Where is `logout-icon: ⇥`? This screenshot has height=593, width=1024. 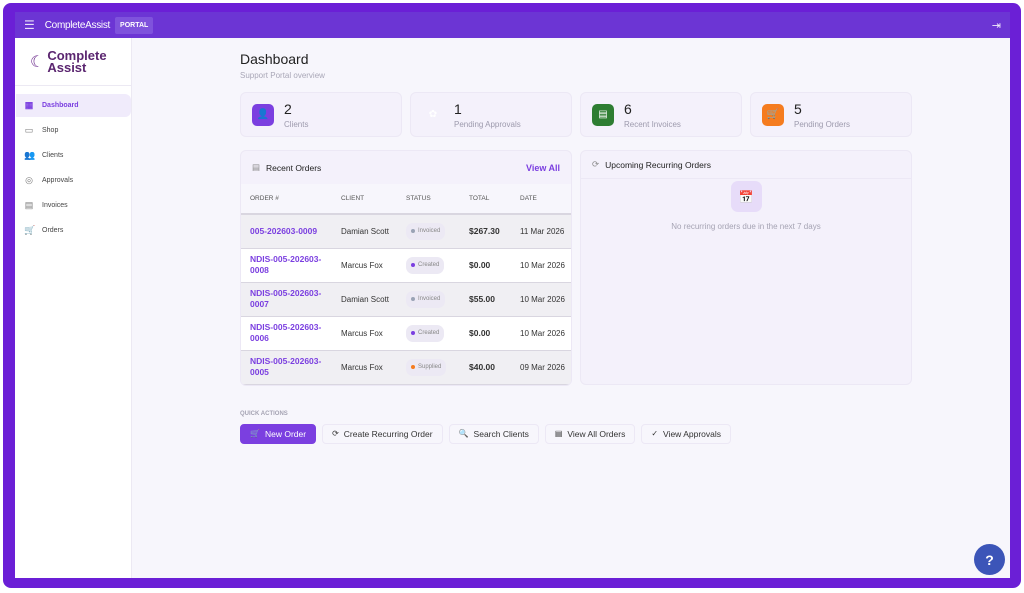
logout-icon: ⇥ is located at coordinates (996, 25).